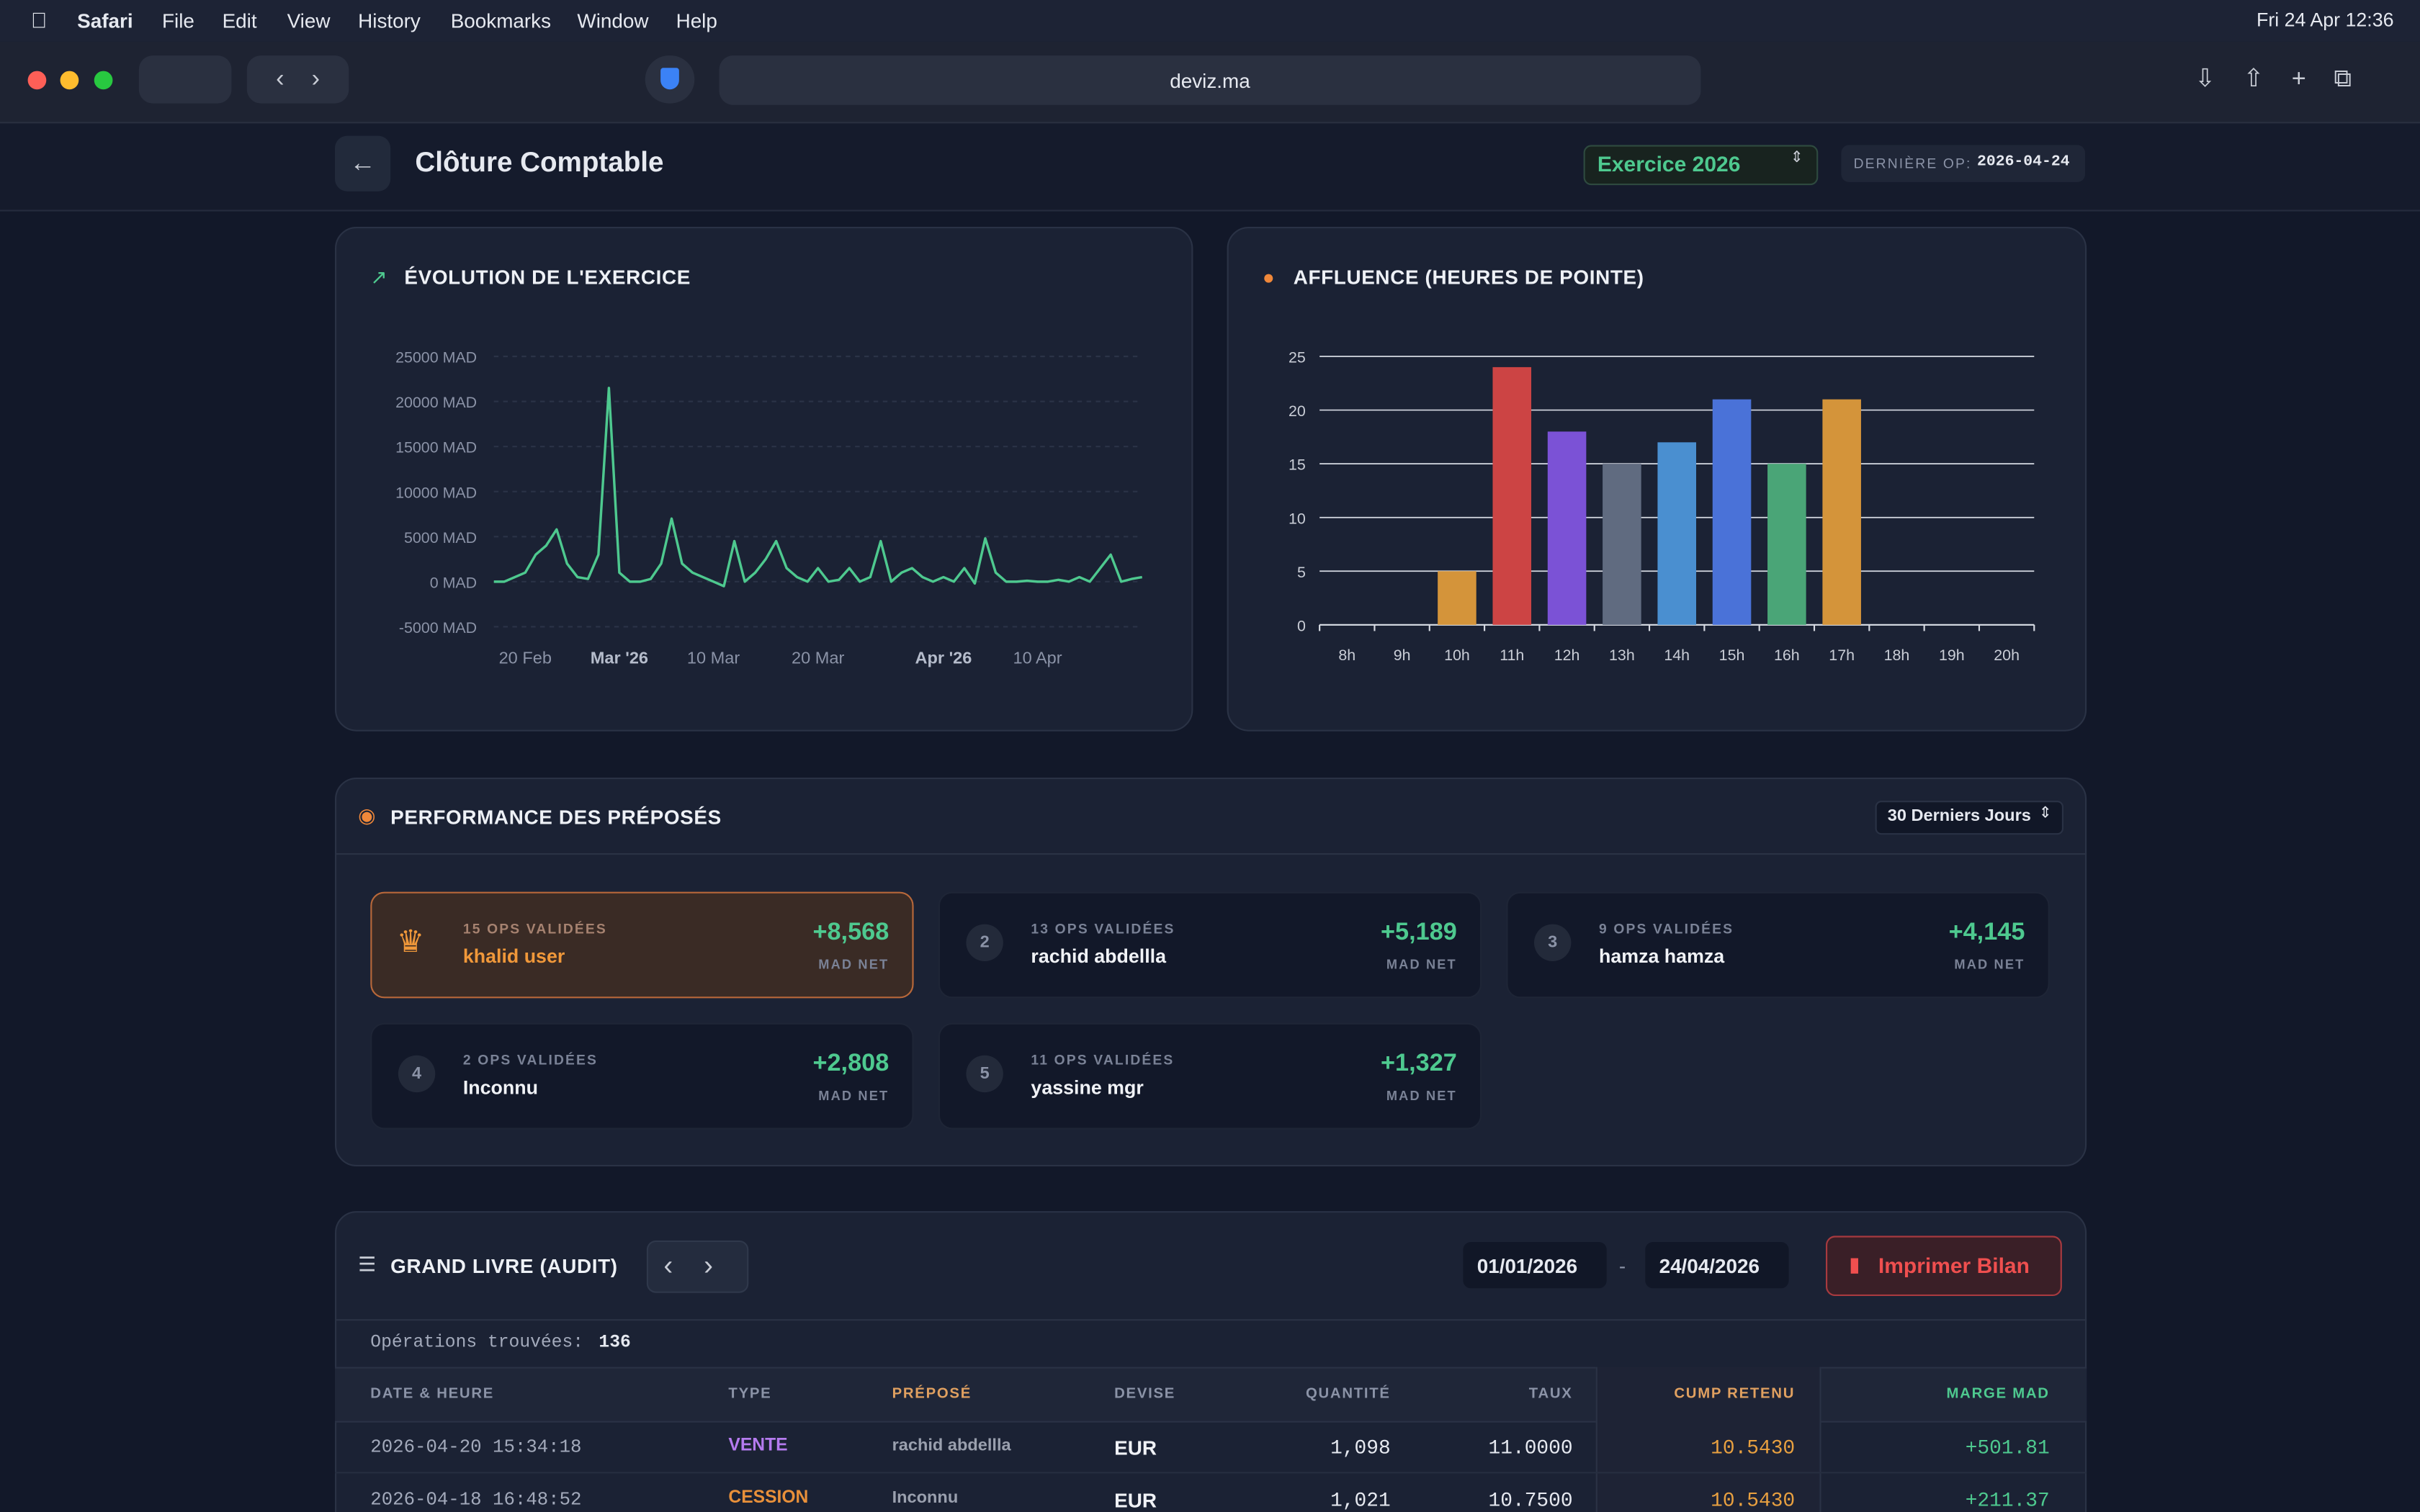 Image resolution: width=2420 pixels, height=1512 pixels. Describe the element at coordinates (2024, 162) in the screenshot. I see `last-op-value: 2026-04-24` at that location.